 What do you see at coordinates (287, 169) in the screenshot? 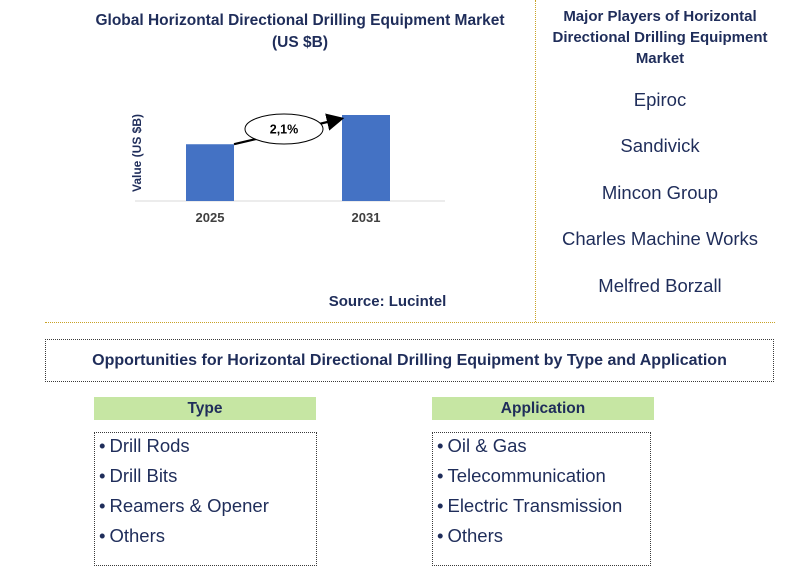
I see `bar-chart: Value (US $B) 2025 2031 2,1%` at bounding box center [287, 169].